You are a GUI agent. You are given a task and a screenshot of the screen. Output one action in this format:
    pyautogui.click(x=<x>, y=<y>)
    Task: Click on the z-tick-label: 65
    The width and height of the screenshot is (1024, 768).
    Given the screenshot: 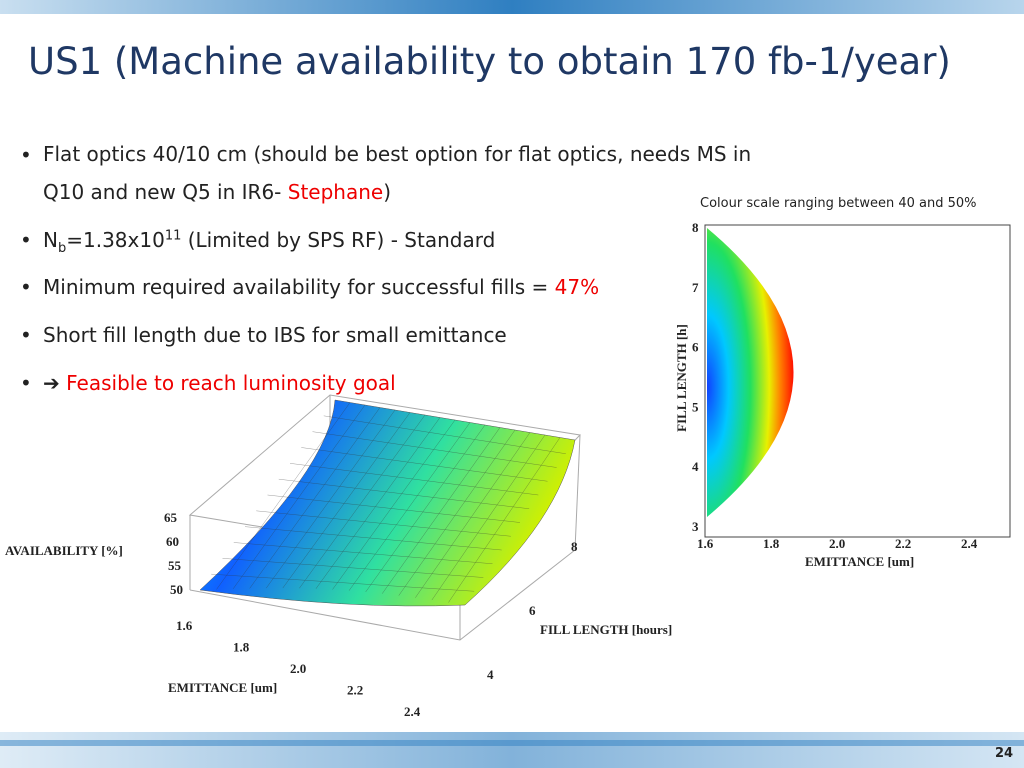 What is the action you would take?
    pyautogui.click(x=171, y=517)
    